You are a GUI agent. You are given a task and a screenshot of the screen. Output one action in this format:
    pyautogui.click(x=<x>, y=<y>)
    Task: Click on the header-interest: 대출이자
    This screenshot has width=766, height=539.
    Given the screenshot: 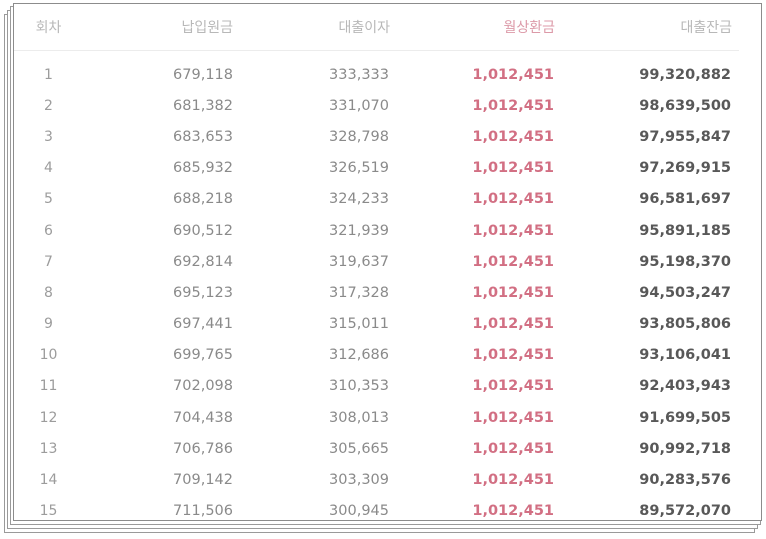 What is the action you would take?
    pyautogui.click(x=364, y=28)
    